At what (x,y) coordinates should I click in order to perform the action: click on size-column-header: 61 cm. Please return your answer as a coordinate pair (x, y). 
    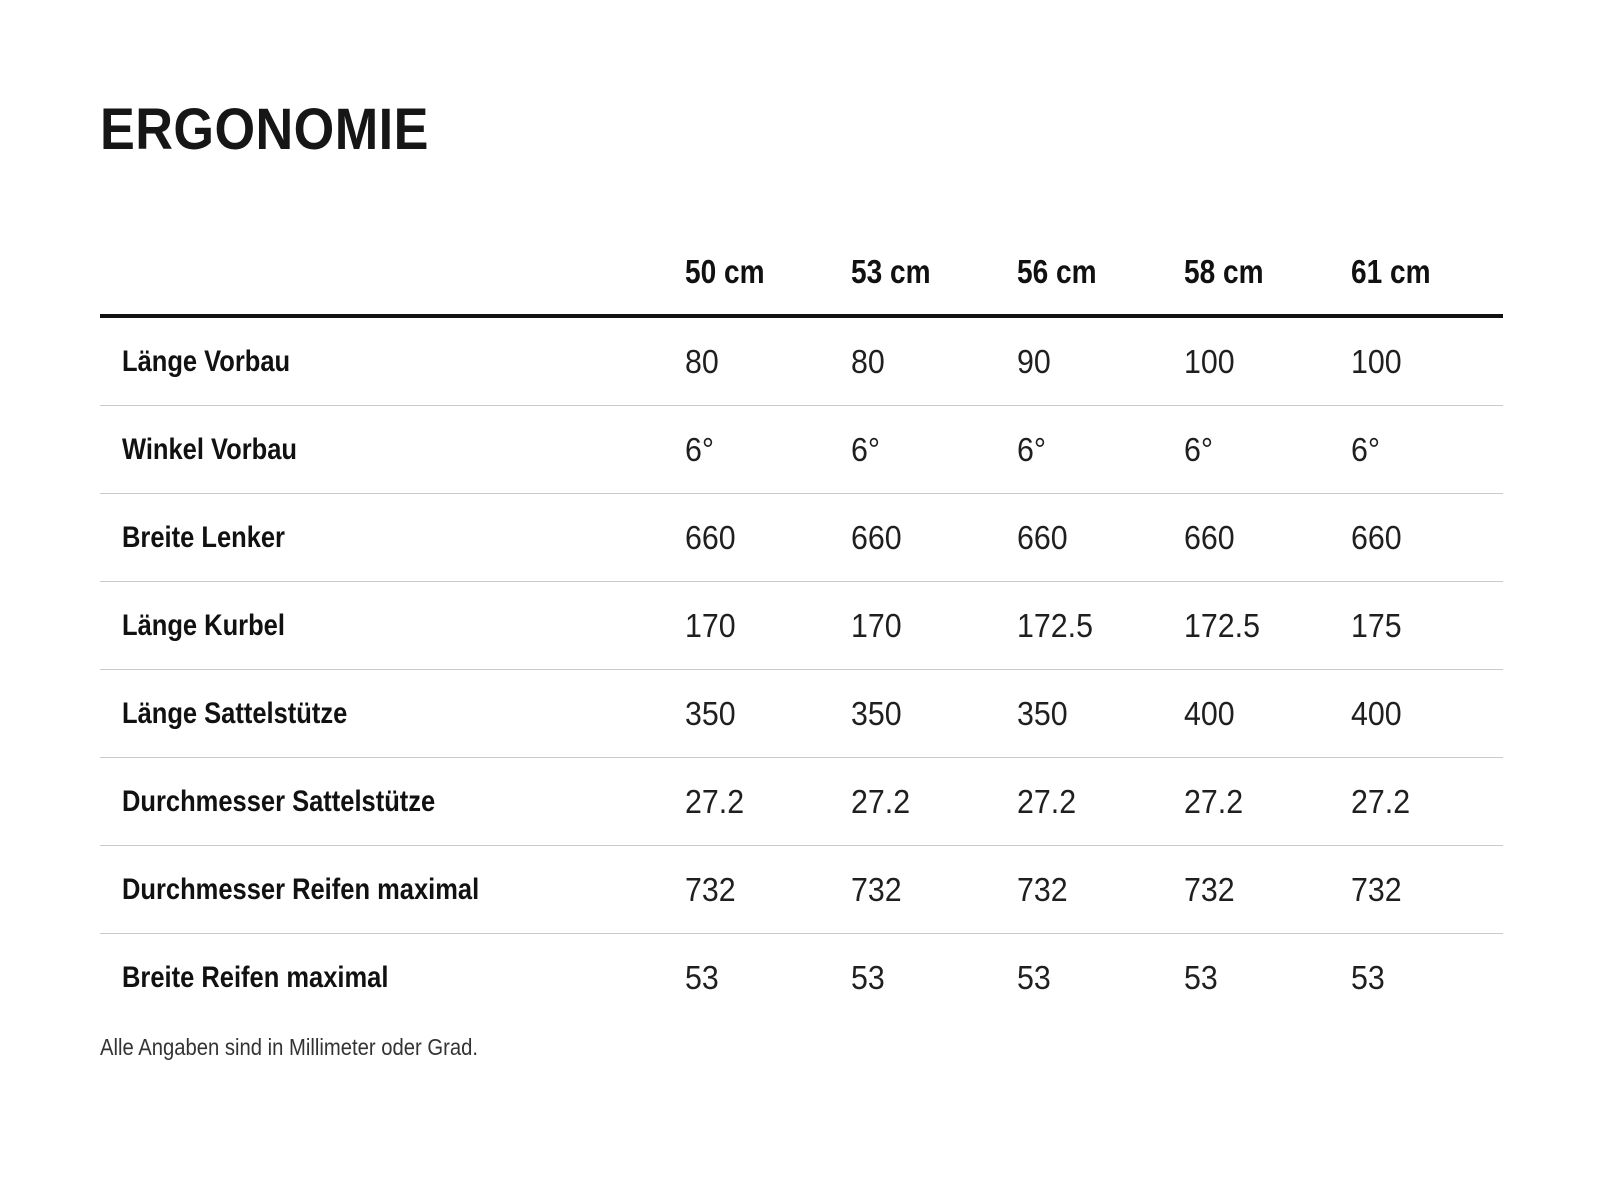
    Looking at the image, I should click on (1427, 272).